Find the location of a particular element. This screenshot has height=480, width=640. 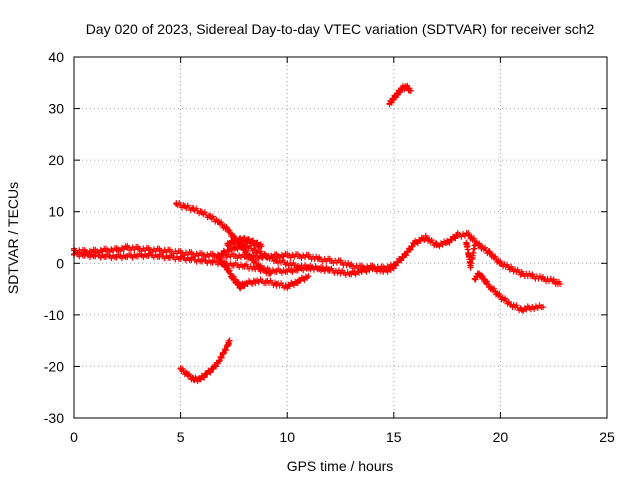

y-tick-label: -10 is located at coordinates (54, 315).